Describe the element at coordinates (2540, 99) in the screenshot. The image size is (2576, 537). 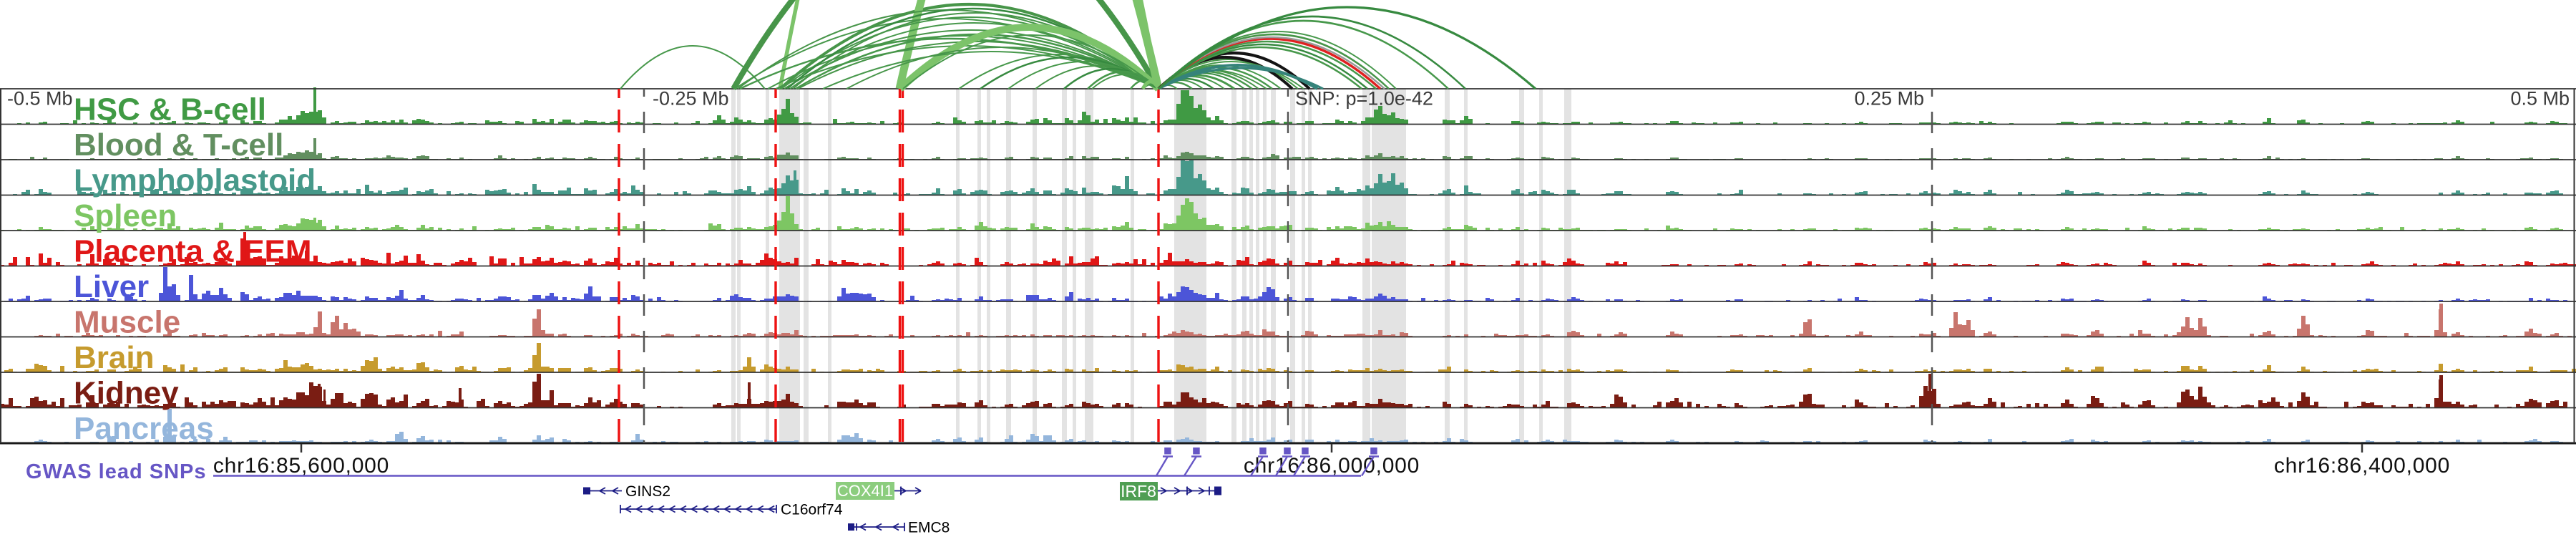
I see `svg-text: 0.5 Mb` at that location.